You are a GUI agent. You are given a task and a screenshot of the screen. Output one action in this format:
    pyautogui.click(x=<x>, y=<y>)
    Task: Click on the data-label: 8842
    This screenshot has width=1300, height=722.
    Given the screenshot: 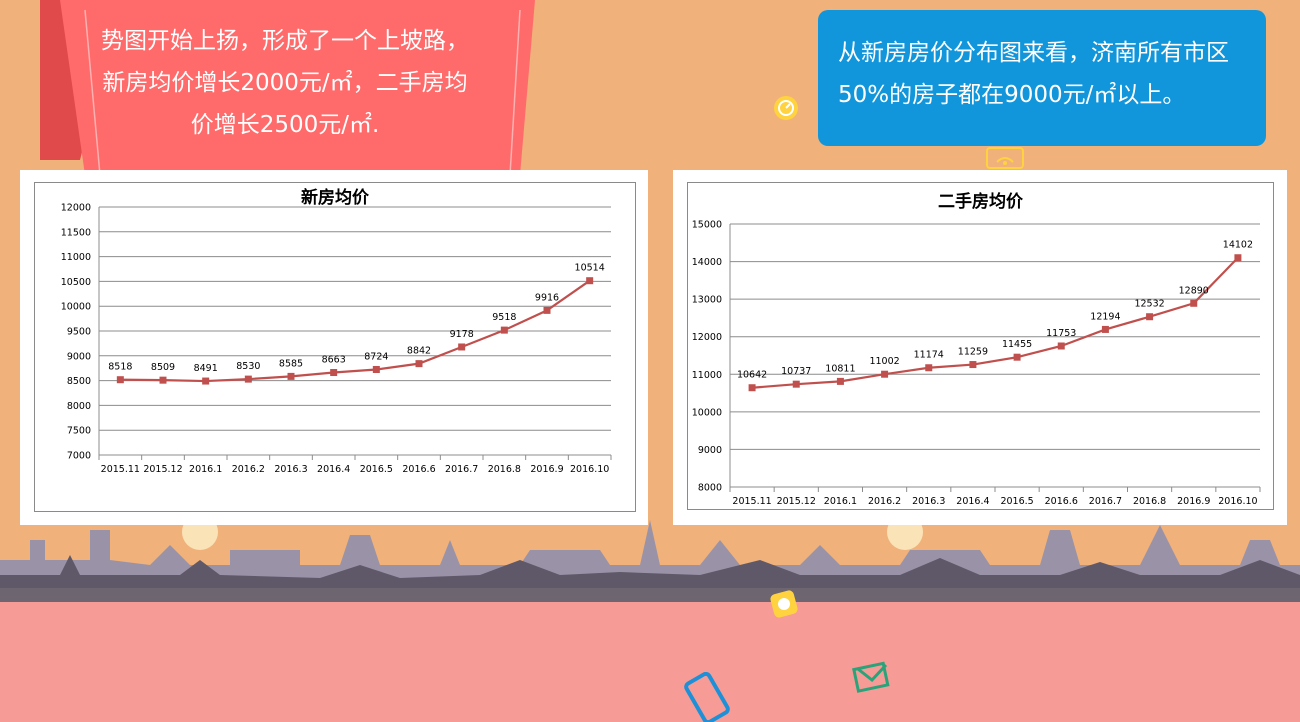 What is the action you would take?
    pyautogui.click(x=419, y=351)
    